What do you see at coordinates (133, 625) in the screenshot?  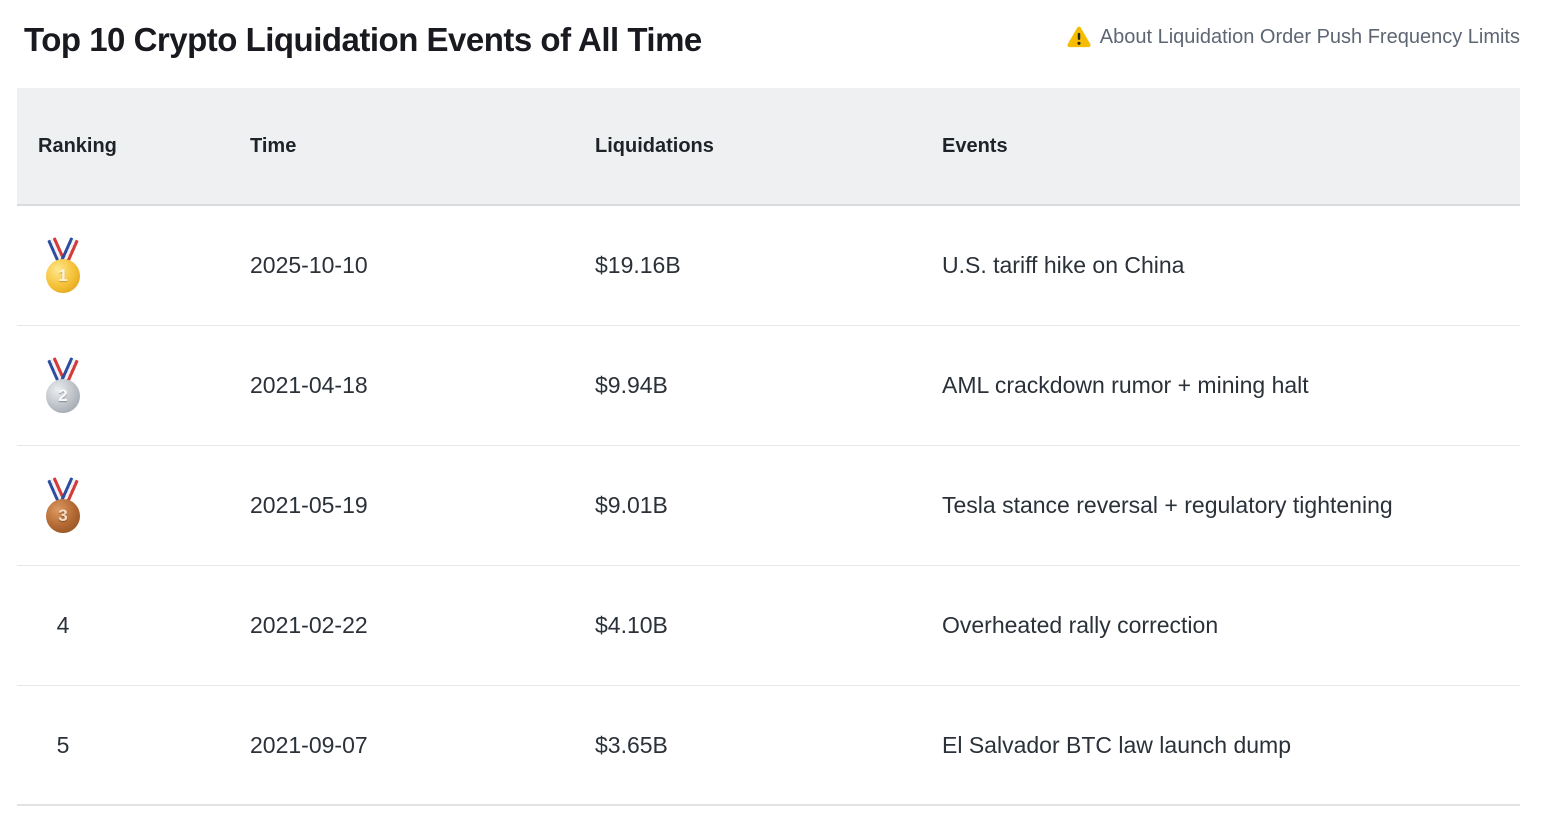 I see `rank-cell: 4` at bounding box center [133, 625].